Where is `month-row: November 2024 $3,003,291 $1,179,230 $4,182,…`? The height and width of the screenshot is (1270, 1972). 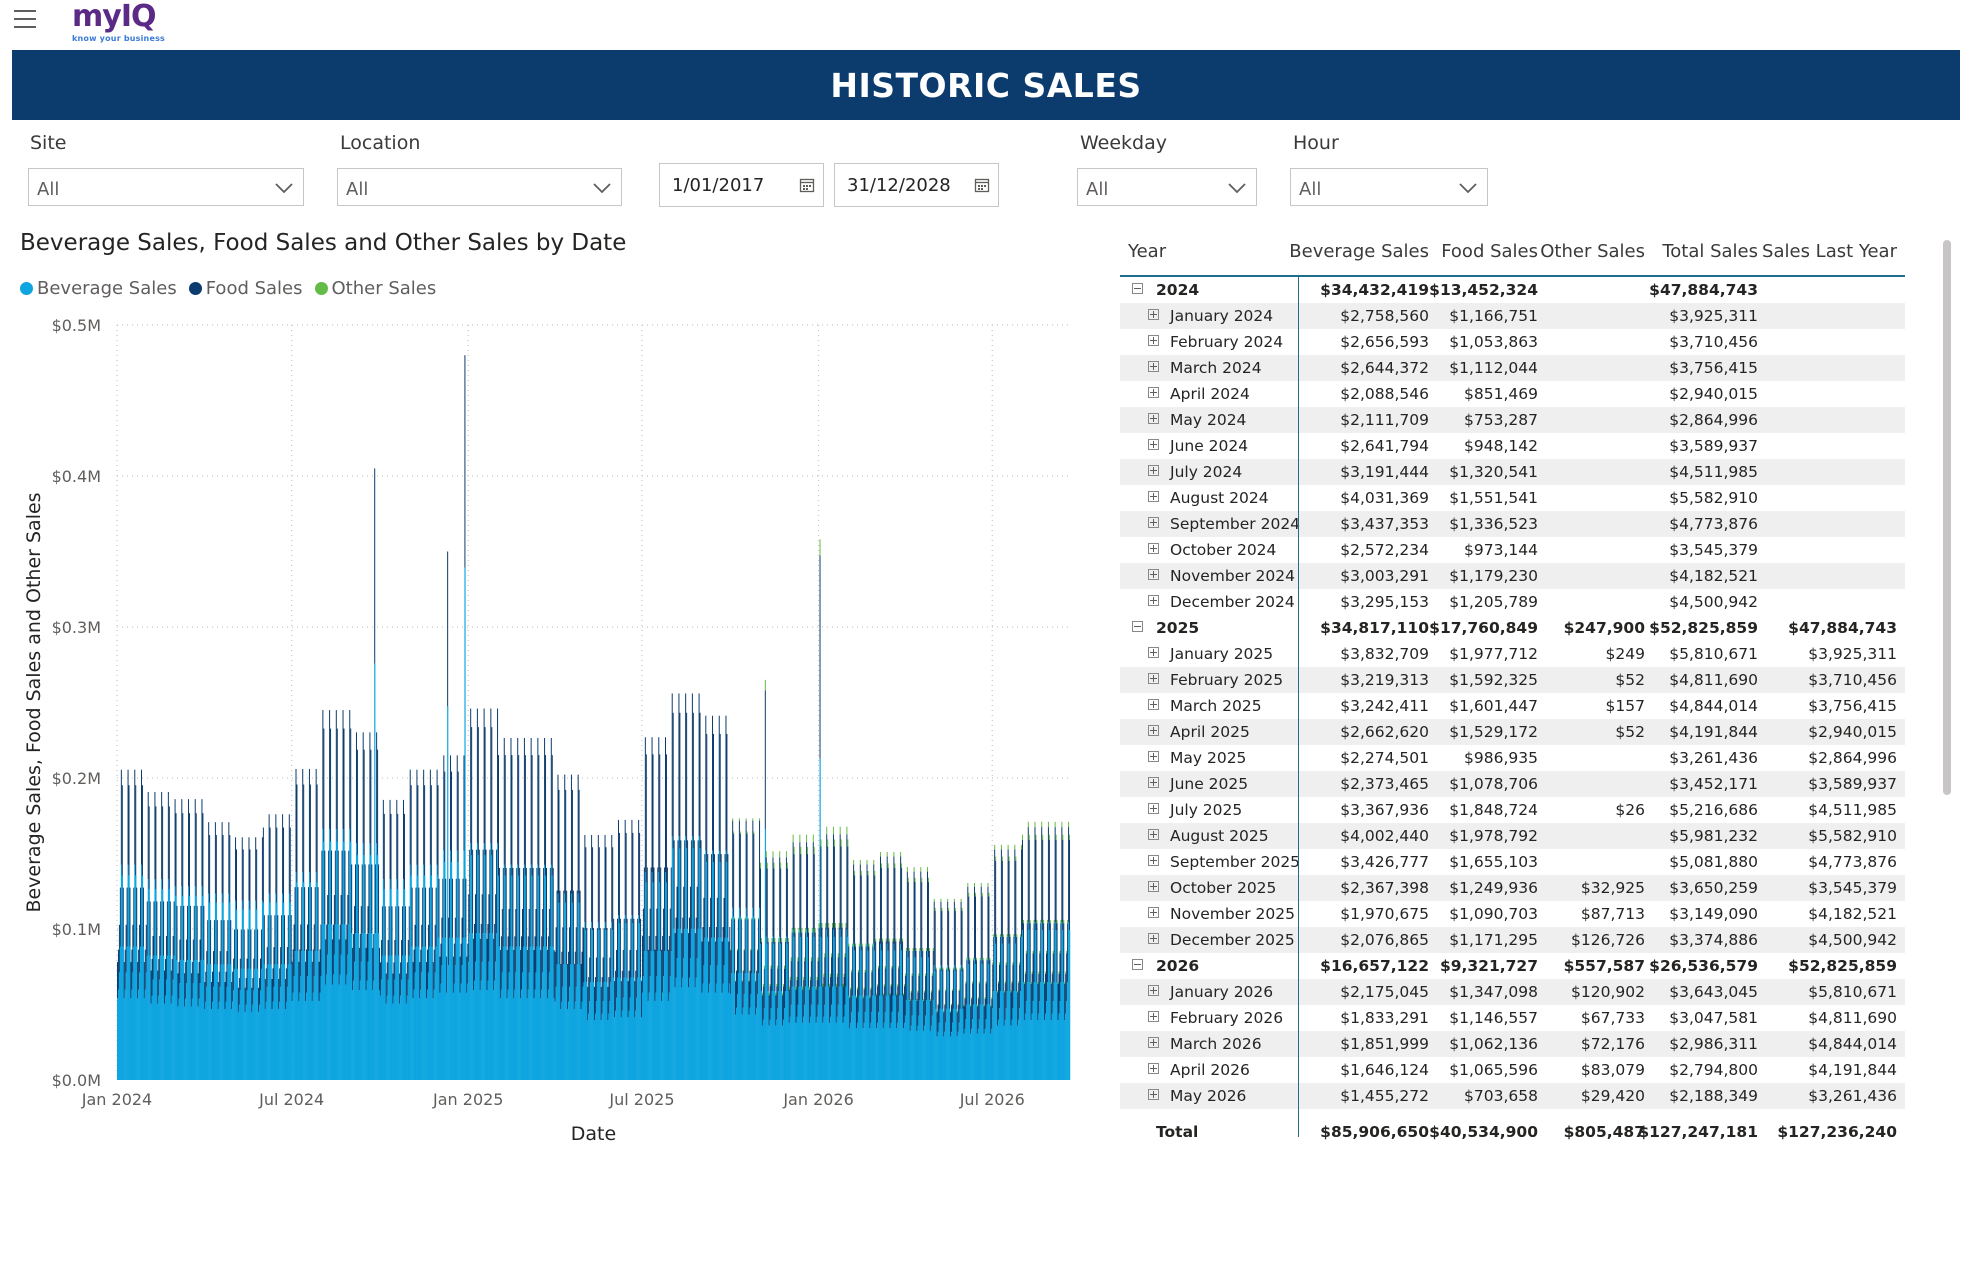 month-row: November 2024 $3,003,291 $1,179,230 $4,182,… is located at coordinates (1512, 576).